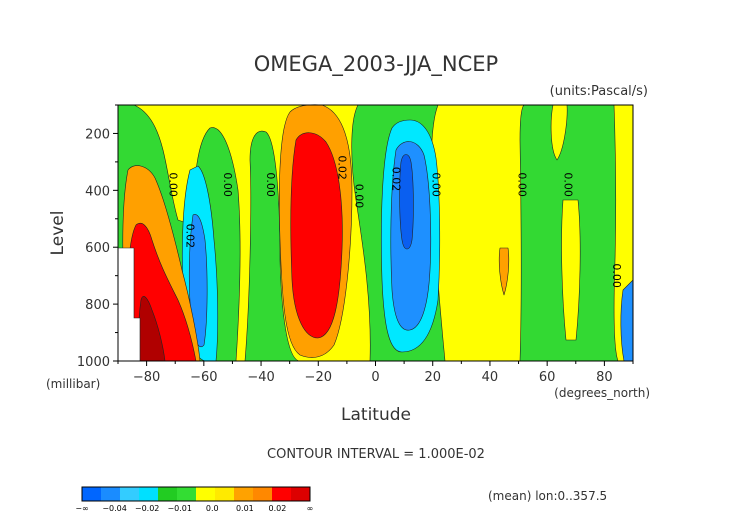  Describe the element at coordinates (114, 508) in the screenshot. I see `colorbar-label: −0.04` at that location.